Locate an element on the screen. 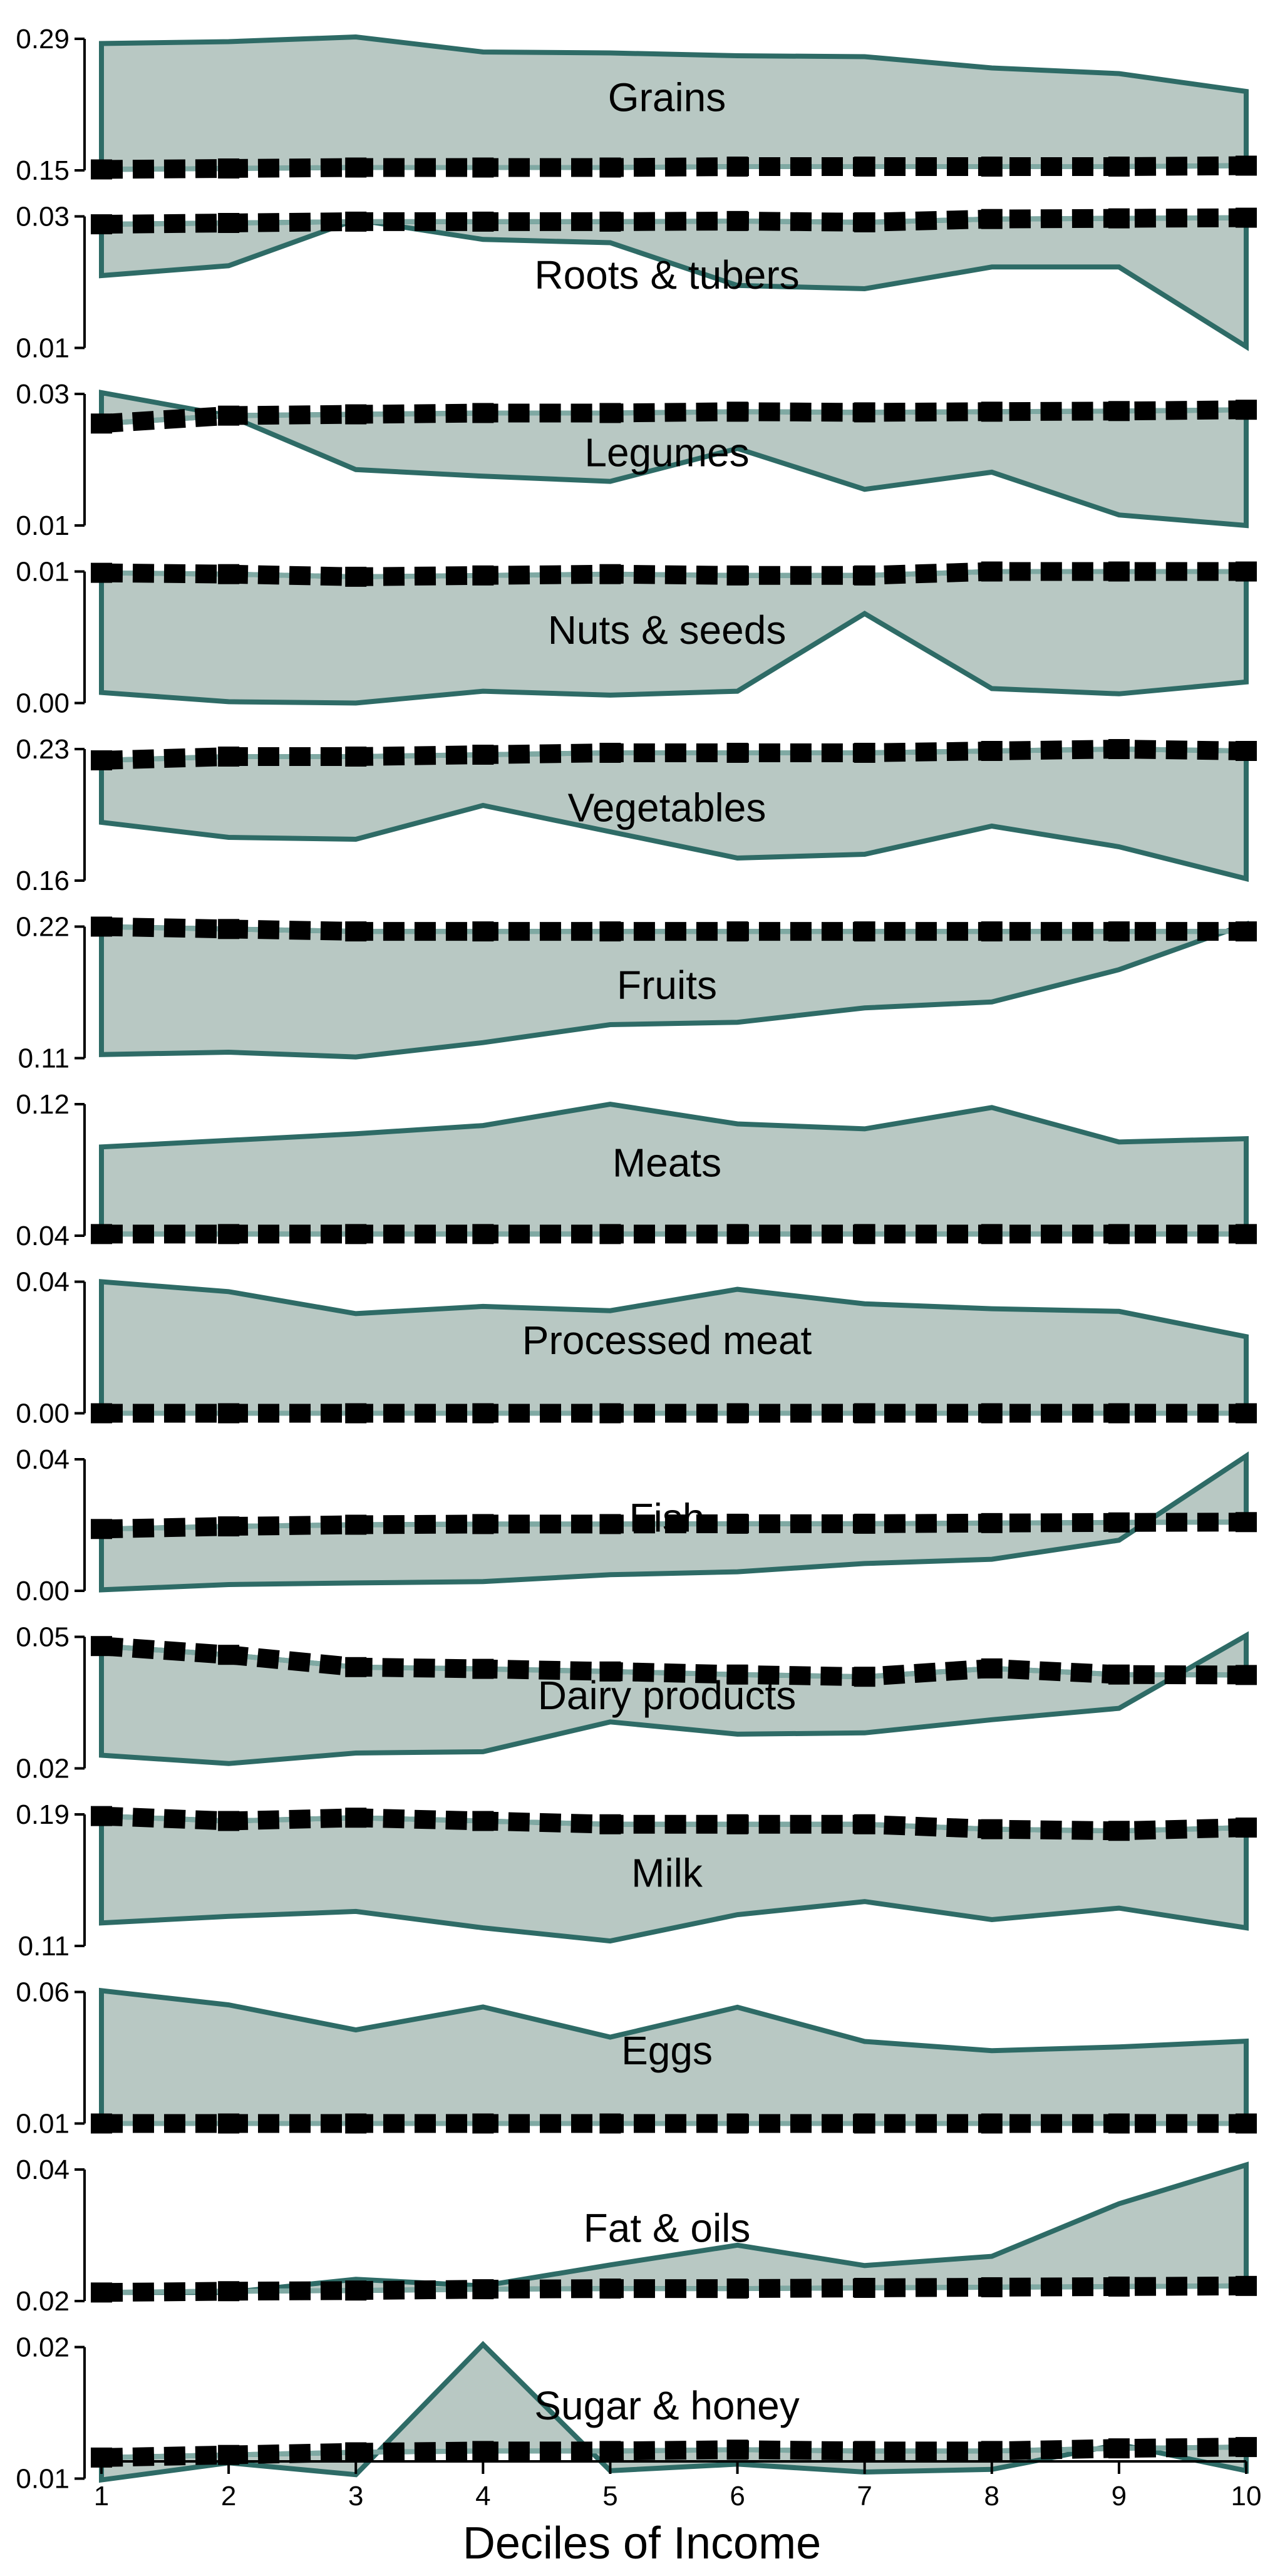 Image resolution: width=1275 pixels, height=2576 pixels. y-tick-label-vegetables-1: 0.23 is located at coordinates (43, 749).